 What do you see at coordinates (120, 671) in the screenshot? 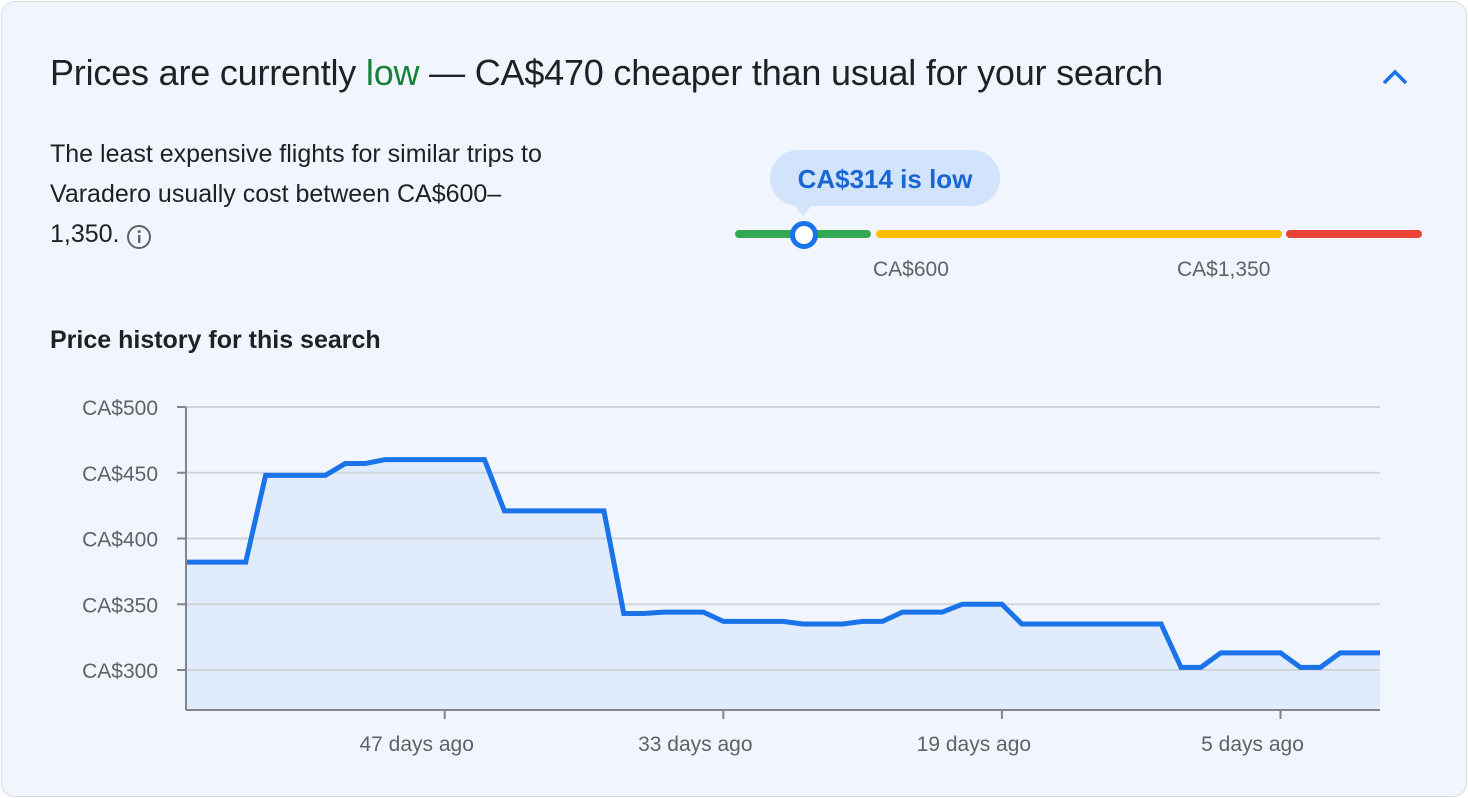
I see `y-tick-label: CA$300` at bounding box center [120, 671].